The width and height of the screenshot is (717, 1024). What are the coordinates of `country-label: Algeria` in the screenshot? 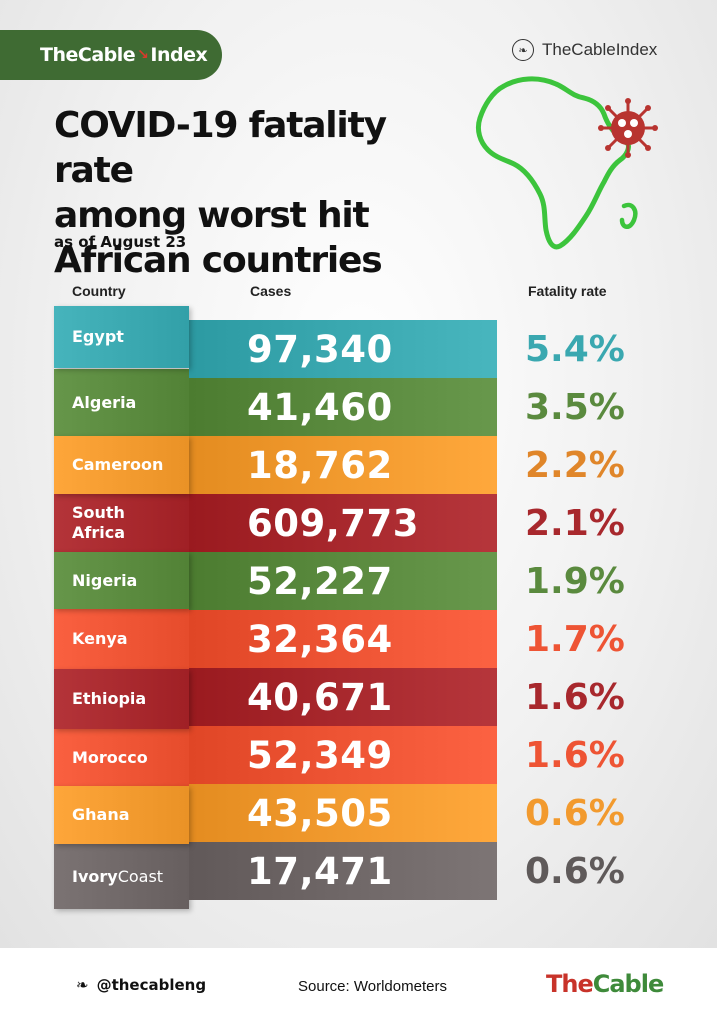 It's located at (121, 402).